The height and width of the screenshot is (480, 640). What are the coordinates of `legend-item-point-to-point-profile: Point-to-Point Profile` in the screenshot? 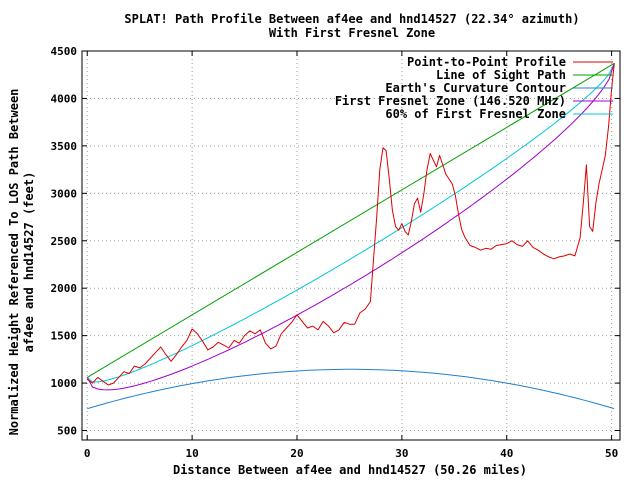 It's located at (510, 62).